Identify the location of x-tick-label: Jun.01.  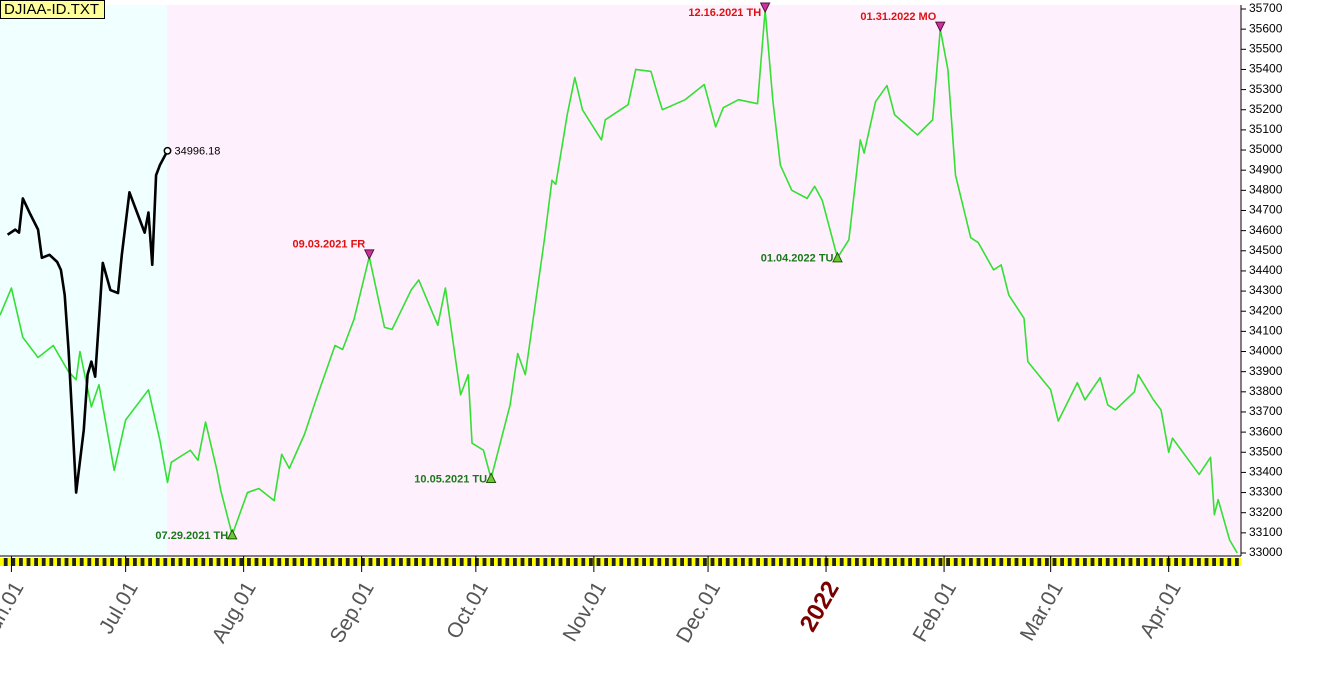
(14, 611).